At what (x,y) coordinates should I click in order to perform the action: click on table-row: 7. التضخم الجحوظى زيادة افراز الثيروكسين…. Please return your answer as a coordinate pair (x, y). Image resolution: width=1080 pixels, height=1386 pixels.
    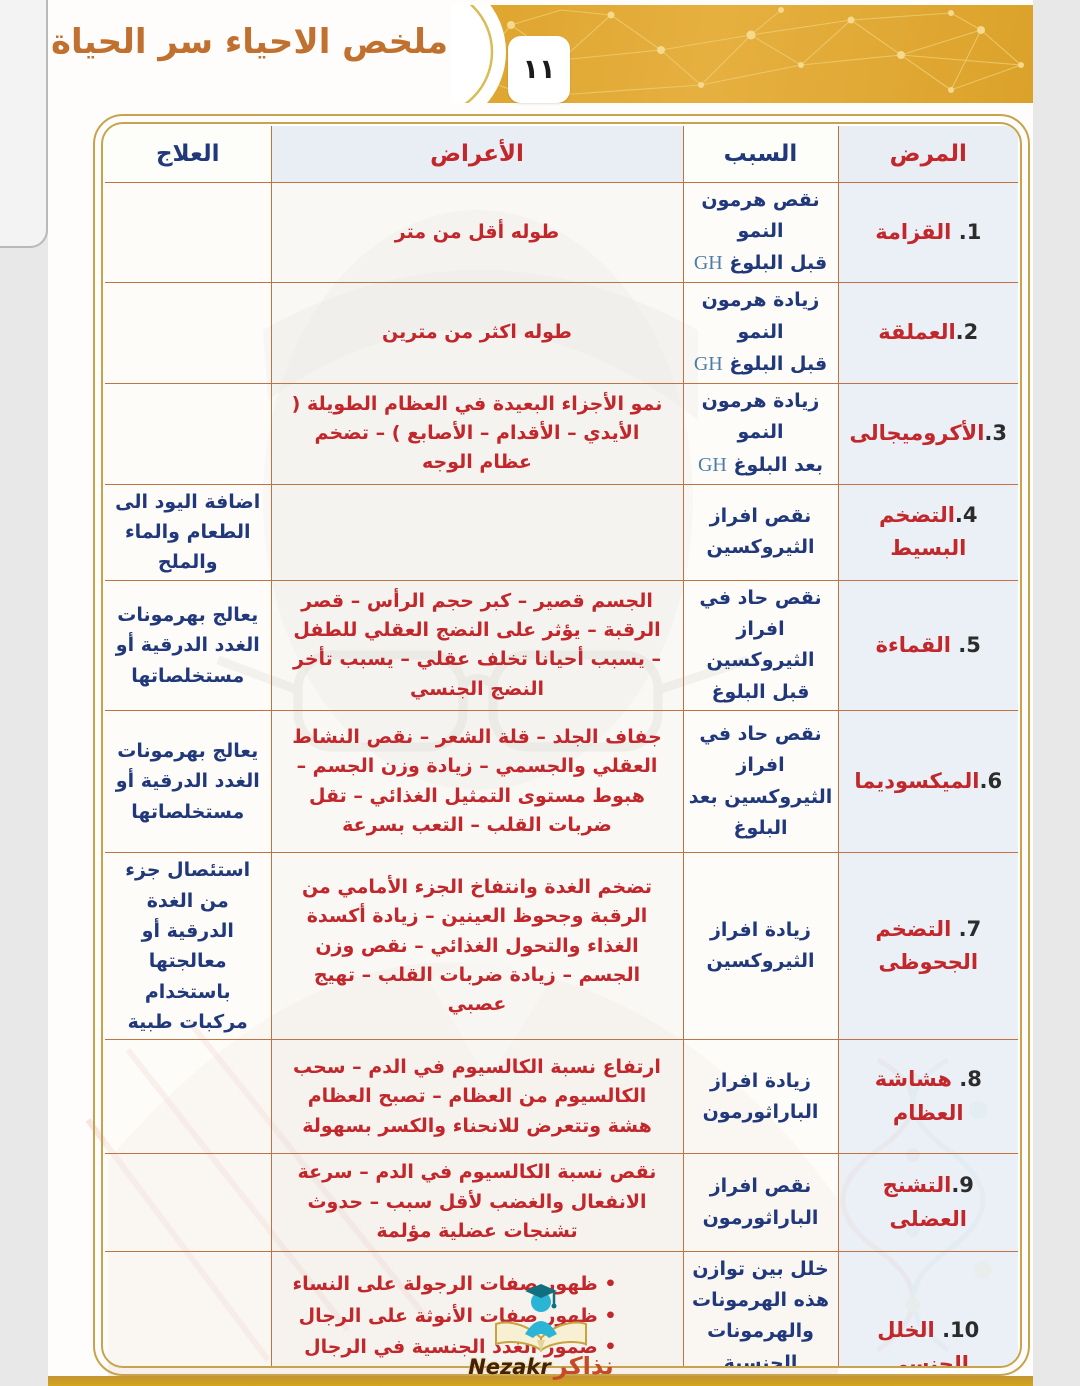
    Looking at the image, I should click on (561, 946).